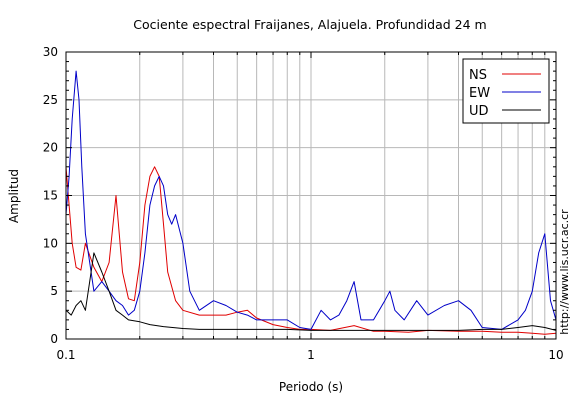  Describe the element at coordinates (65, 355) in the screenshot. I see `x-tick-label: 0.1` at that location.